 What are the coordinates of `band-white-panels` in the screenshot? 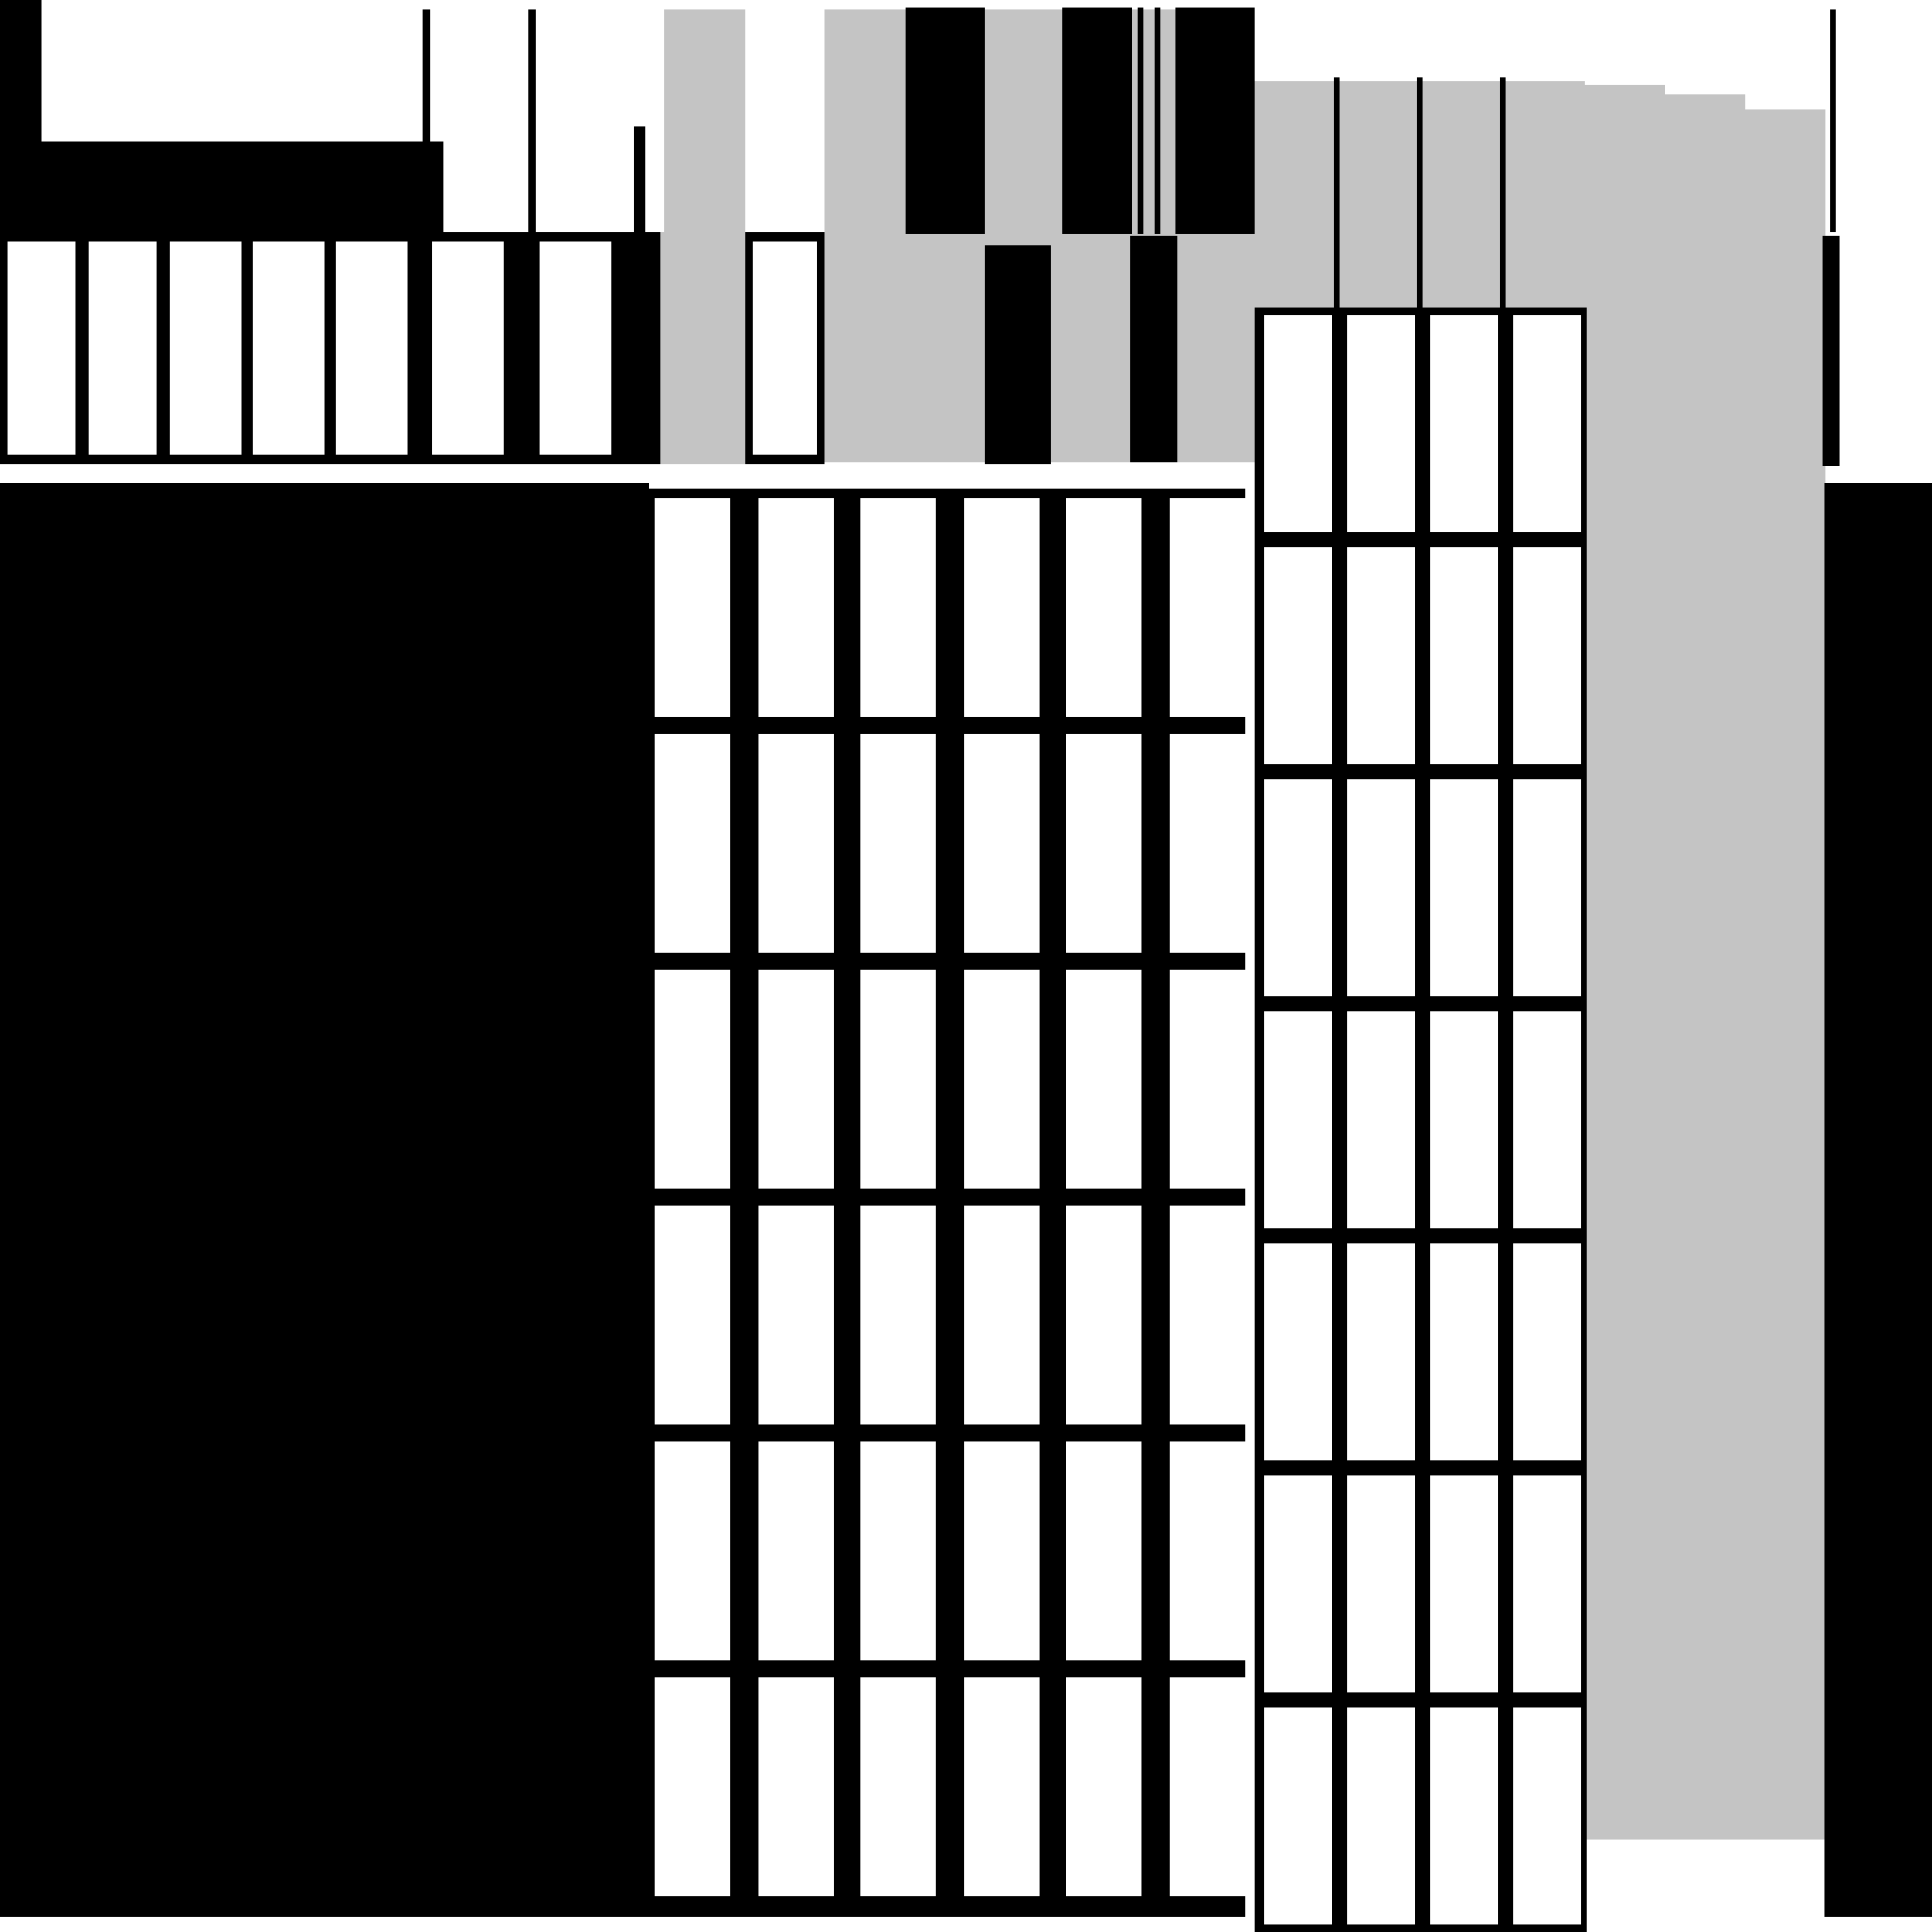 It's located at (309, 348).